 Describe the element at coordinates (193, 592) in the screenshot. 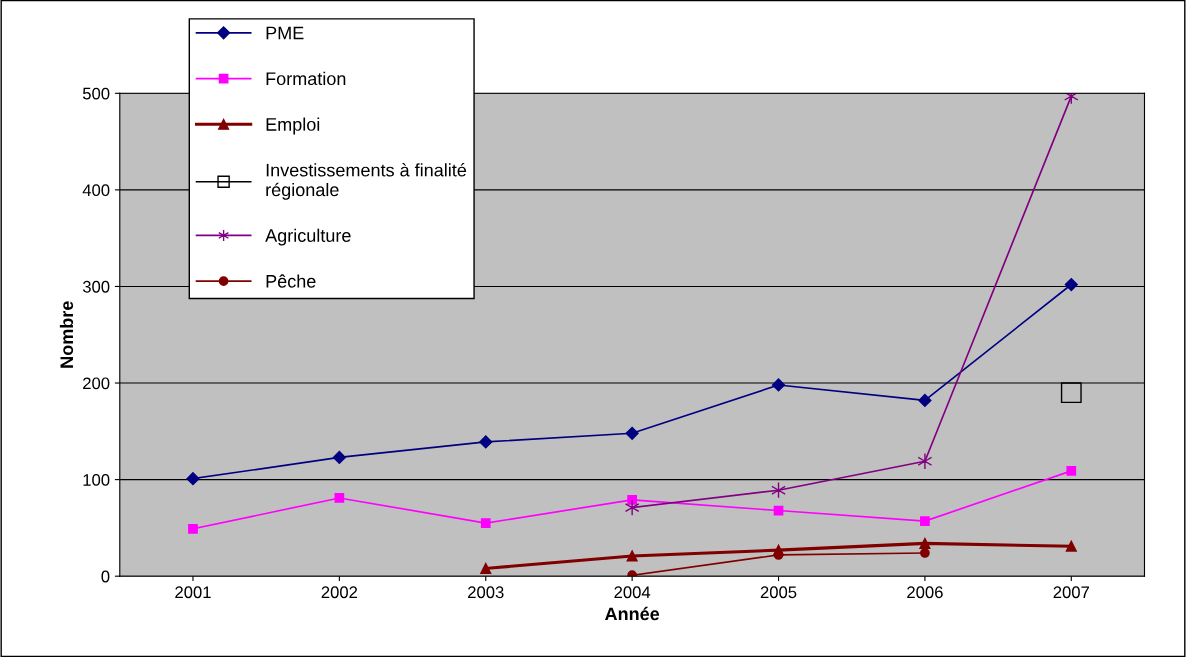

I see `x-tick-label: 2001` at that location.